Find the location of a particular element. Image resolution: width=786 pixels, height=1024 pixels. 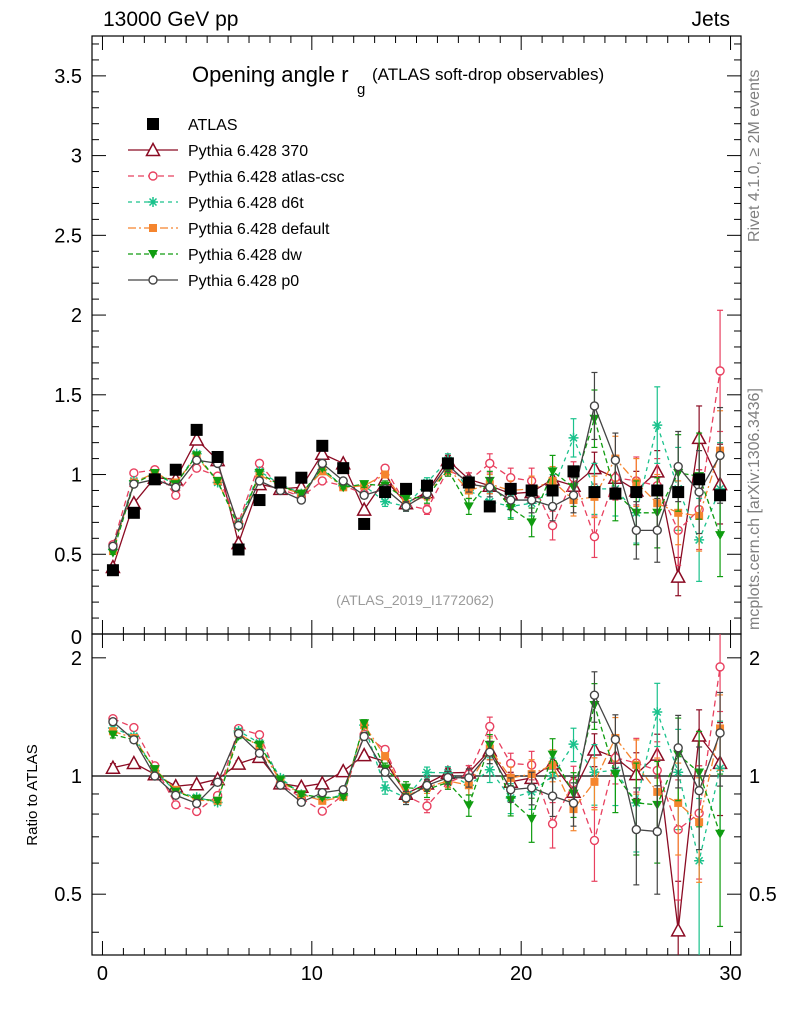

energy-label: 13000 GeV pp is located at coordinates (171, 19).